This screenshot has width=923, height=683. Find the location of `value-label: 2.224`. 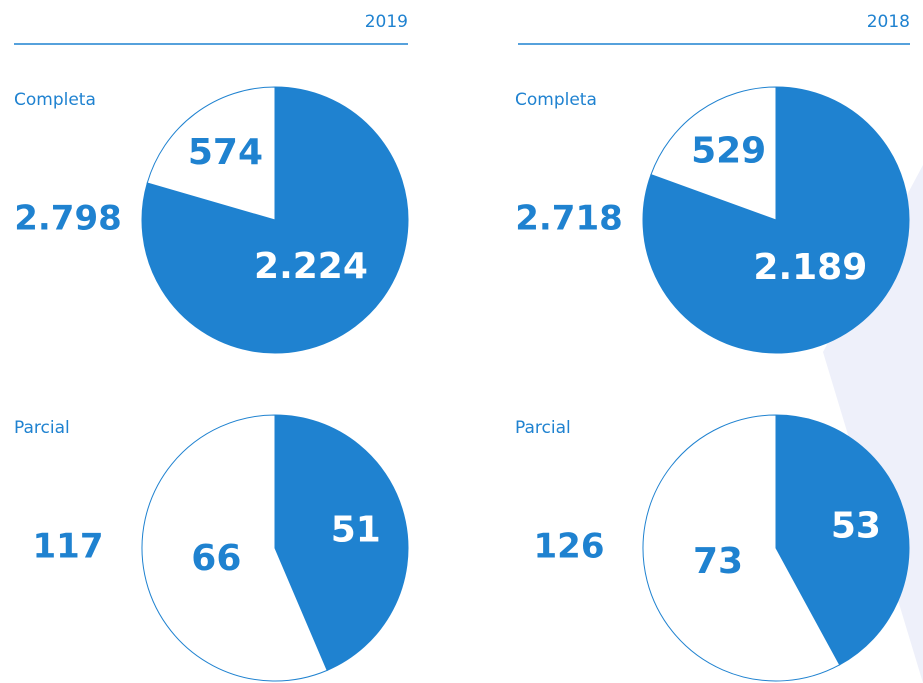

value-label: 2.224 is located at coordinates (311, 266).